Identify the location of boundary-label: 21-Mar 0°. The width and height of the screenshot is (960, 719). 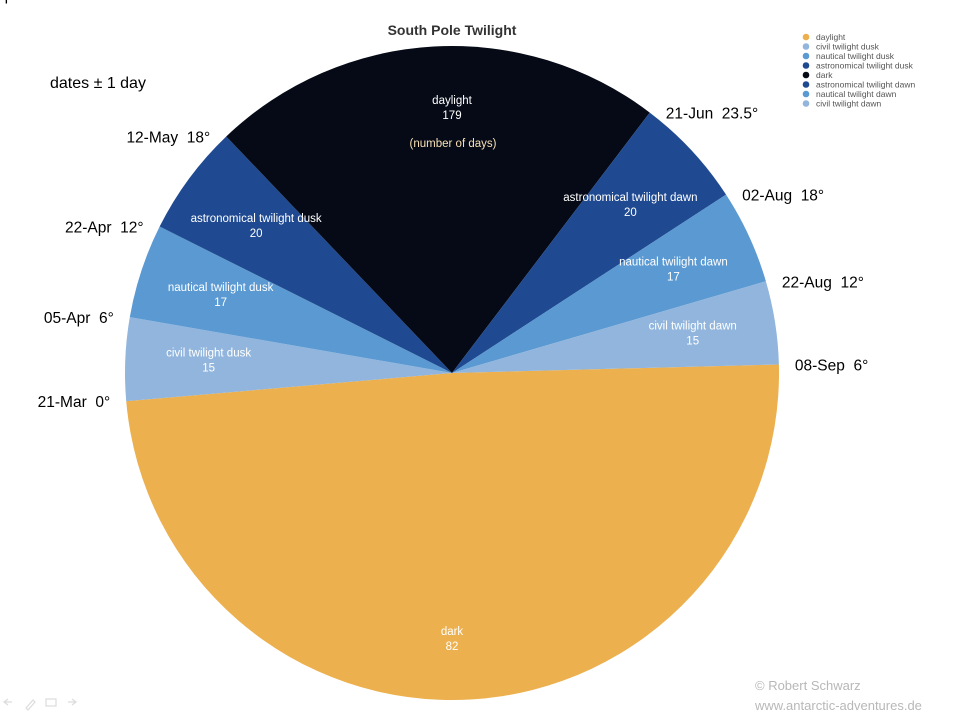
(74, 402).